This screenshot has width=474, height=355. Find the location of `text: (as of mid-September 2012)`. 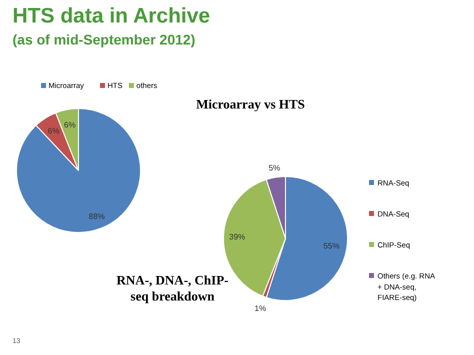

text: (as of mid-September 2012) is located at coordinates (104, 40).